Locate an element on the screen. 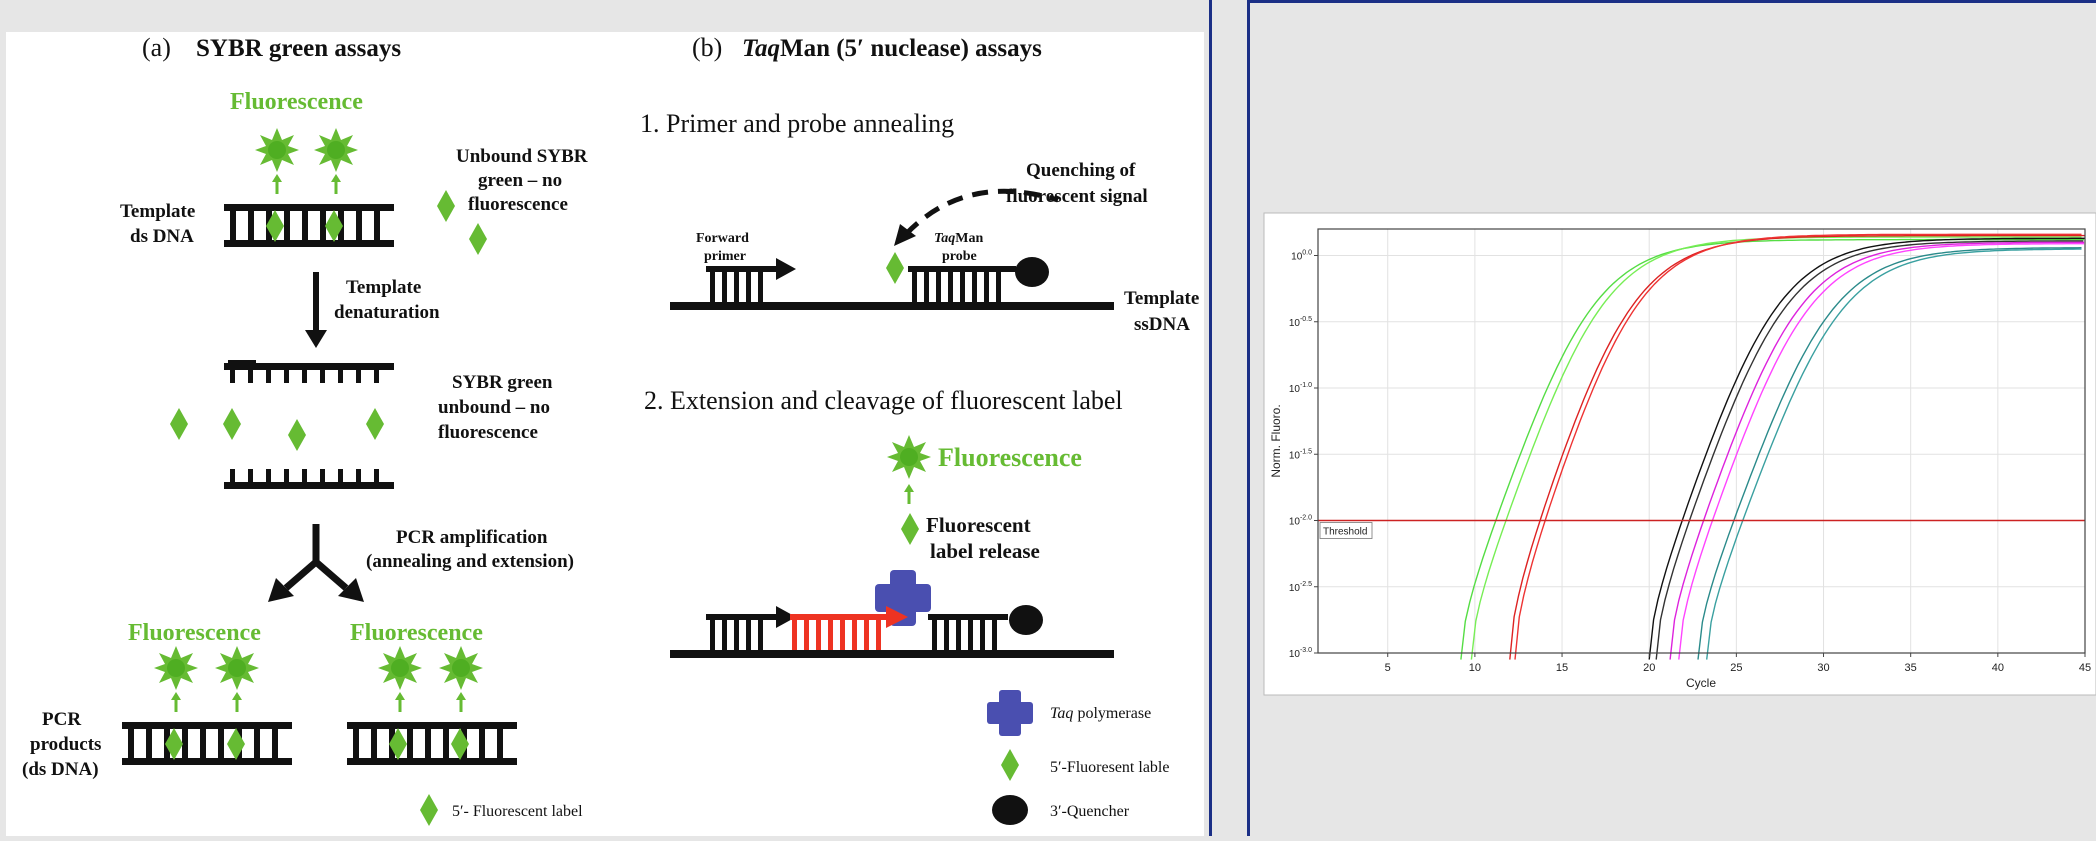  x-axis-ticks: 5 10 15 20 25 30 35 40 45 is located at coordinates (1738, 663).